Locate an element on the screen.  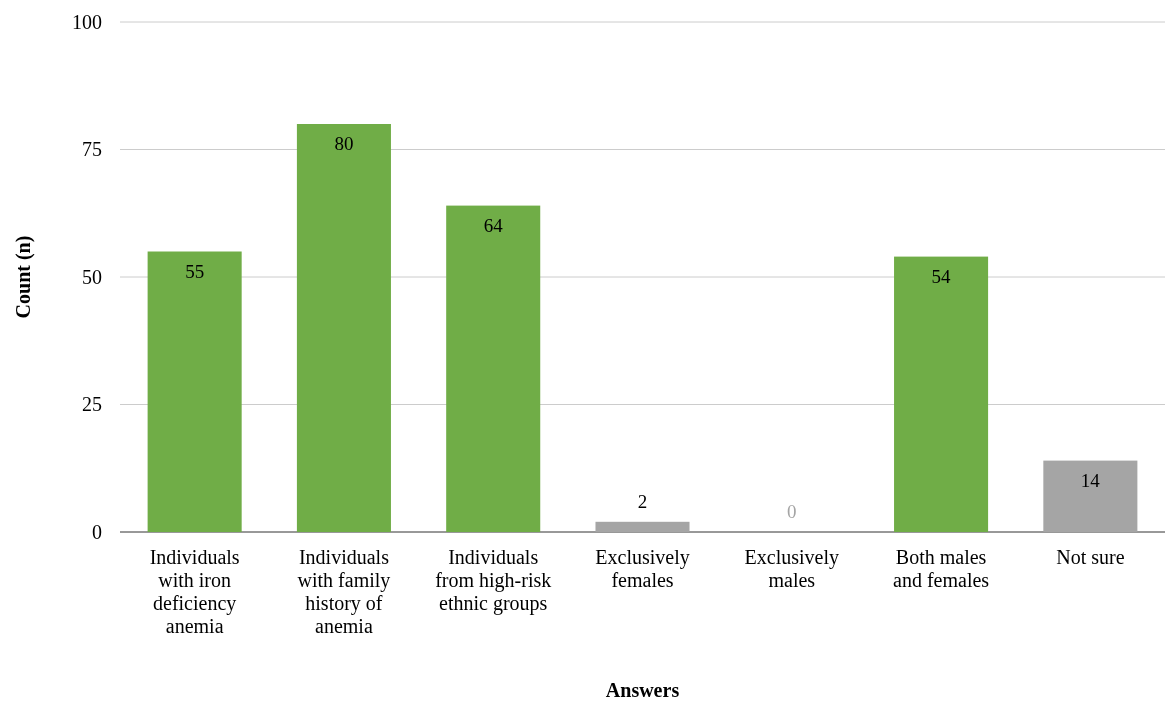
data-label: 2 is located at coordinates (642, 501).